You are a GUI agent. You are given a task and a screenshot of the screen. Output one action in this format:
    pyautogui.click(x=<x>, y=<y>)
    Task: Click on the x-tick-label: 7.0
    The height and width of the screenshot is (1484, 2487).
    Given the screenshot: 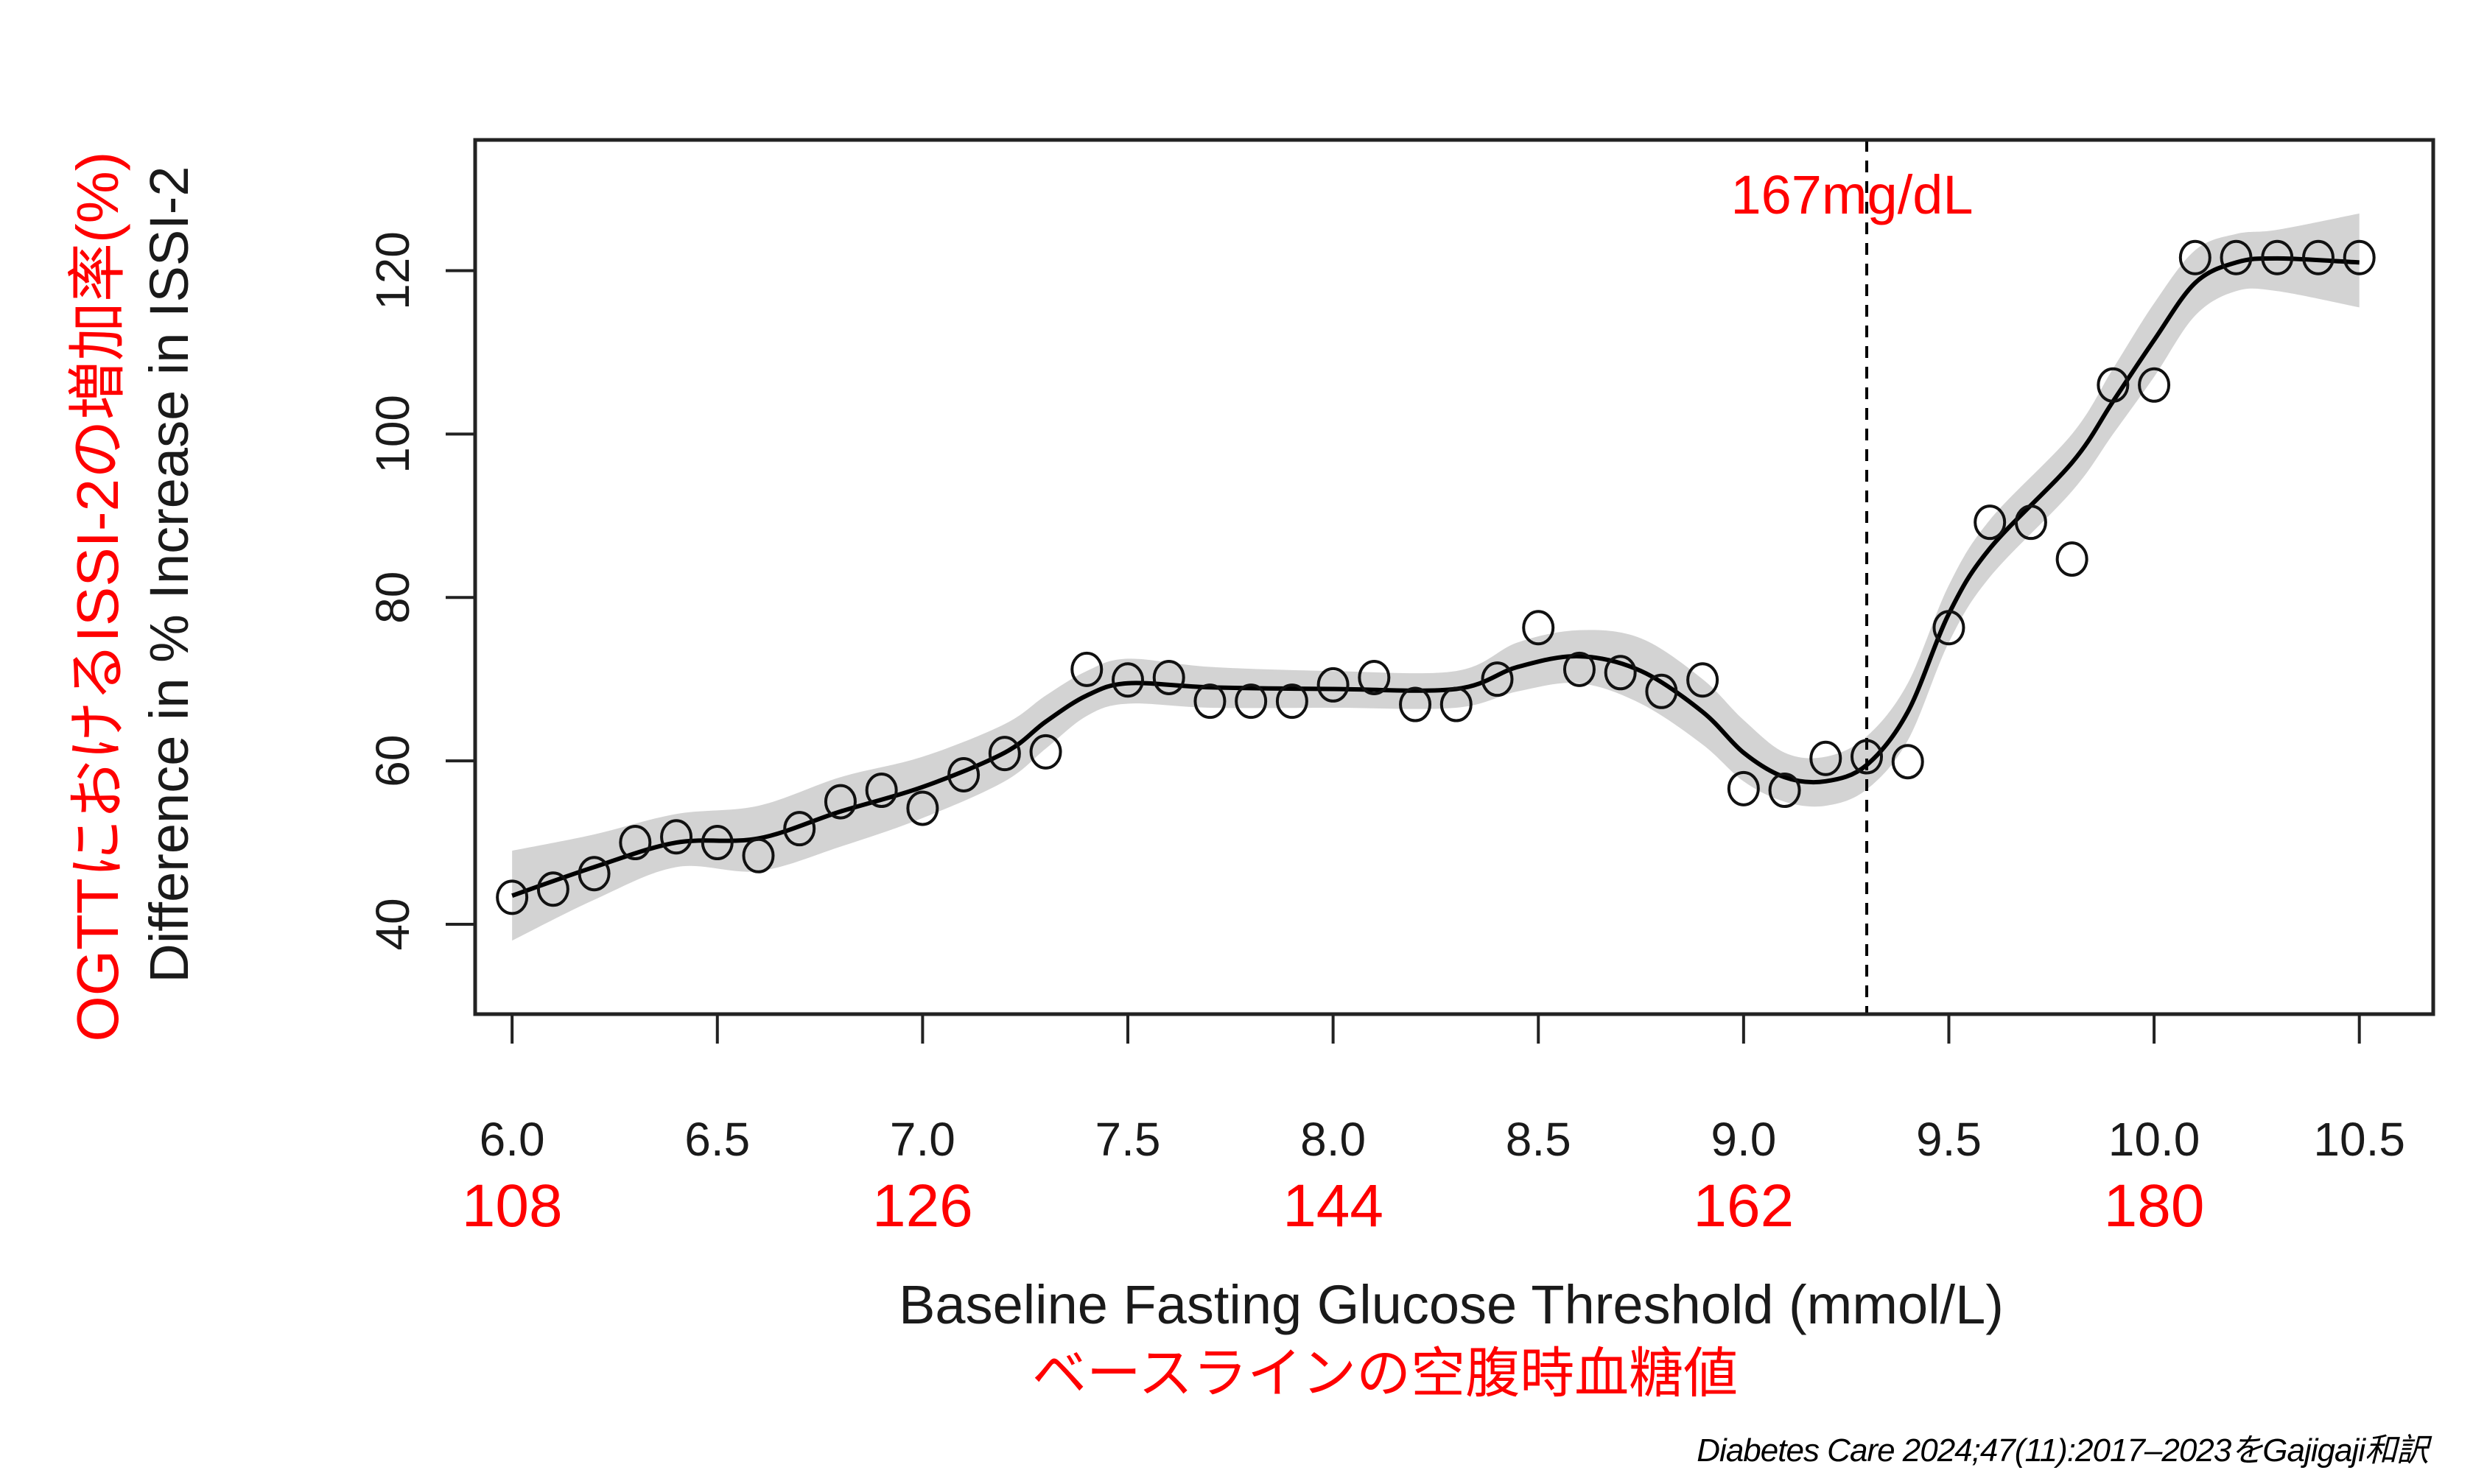 What is the action you would take?
    pyautogui.click(x=922, y=1139)
    